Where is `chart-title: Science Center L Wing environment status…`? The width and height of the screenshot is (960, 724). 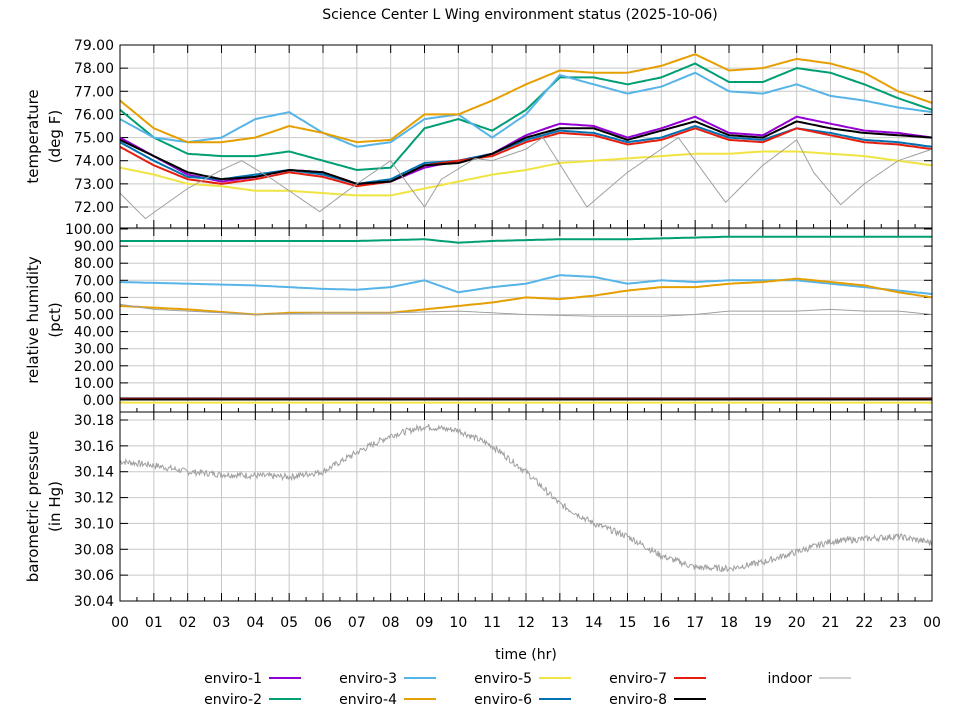
chart-title: Science Center L Wing environment status… is located at coordinates (520, 15).